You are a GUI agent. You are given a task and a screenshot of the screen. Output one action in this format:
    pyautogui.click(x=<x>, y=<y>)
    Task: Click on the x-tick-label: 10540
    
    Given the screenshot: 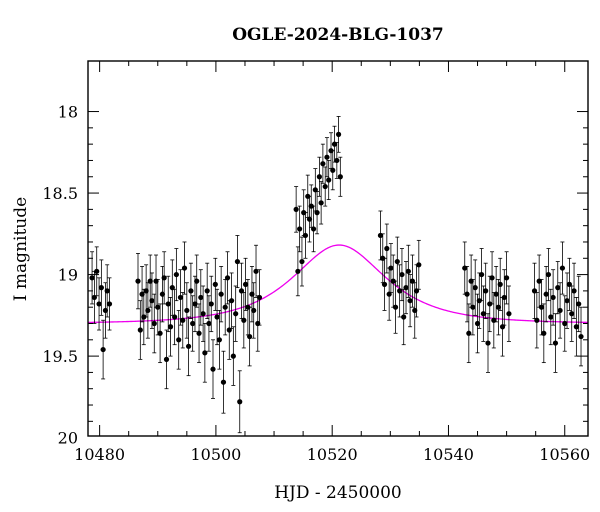 What is the action you would take?
    pyautogui.click(x=448, y=454)
    